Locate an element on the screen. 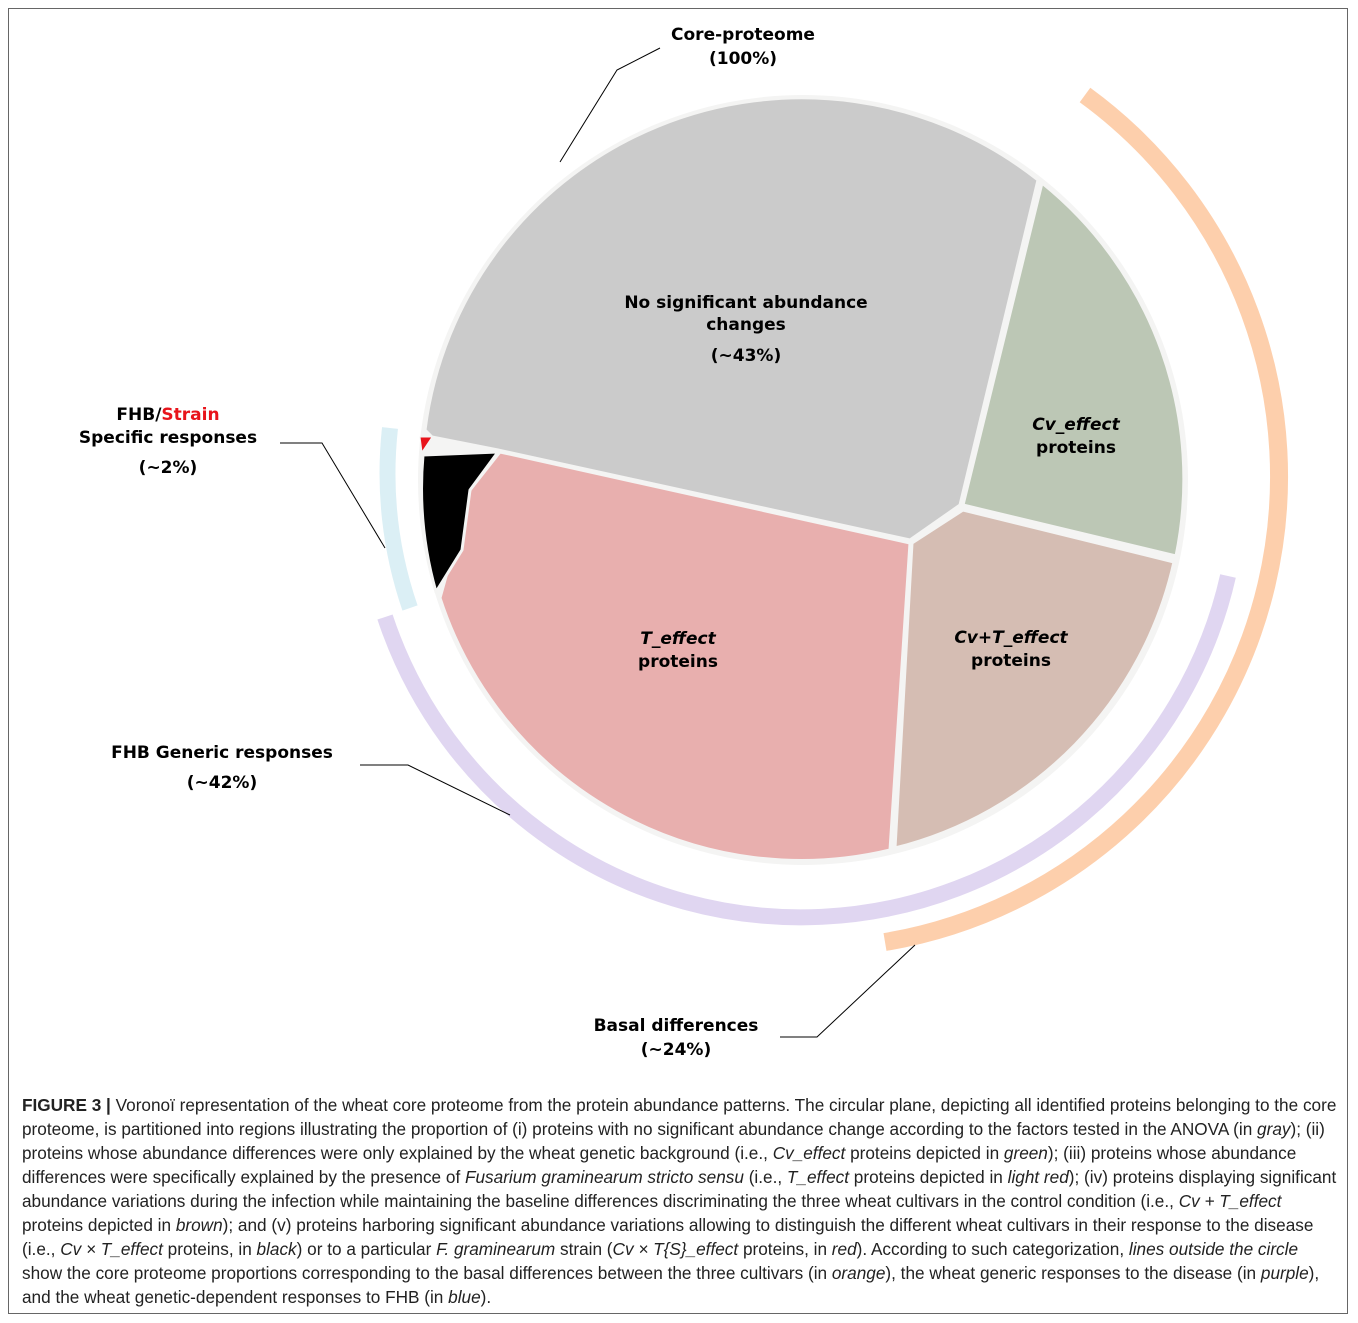  region-label: Cv+T_effect is located at coordinates (1011, 638).